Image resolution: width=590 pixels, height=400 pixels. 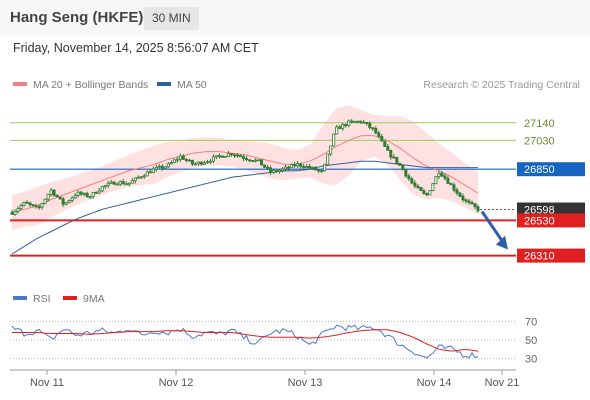 I want to click on legend-rsi-label: RSI, so click(x=42, y=299).